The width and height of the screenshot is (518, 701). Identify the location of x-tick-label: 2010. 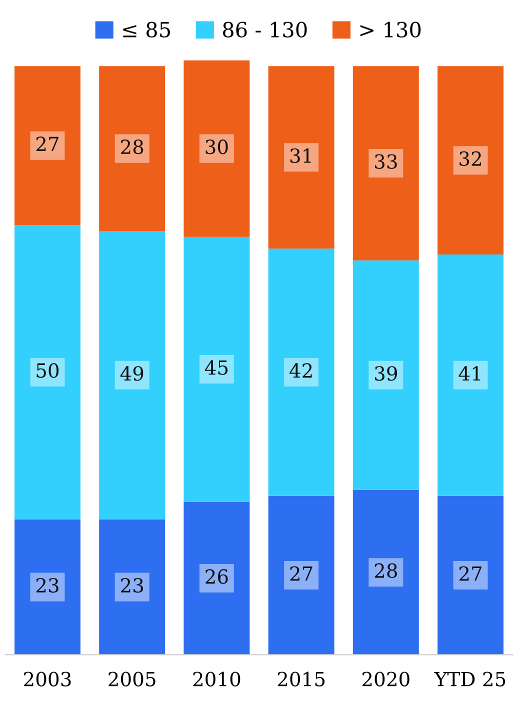
(216, 679).